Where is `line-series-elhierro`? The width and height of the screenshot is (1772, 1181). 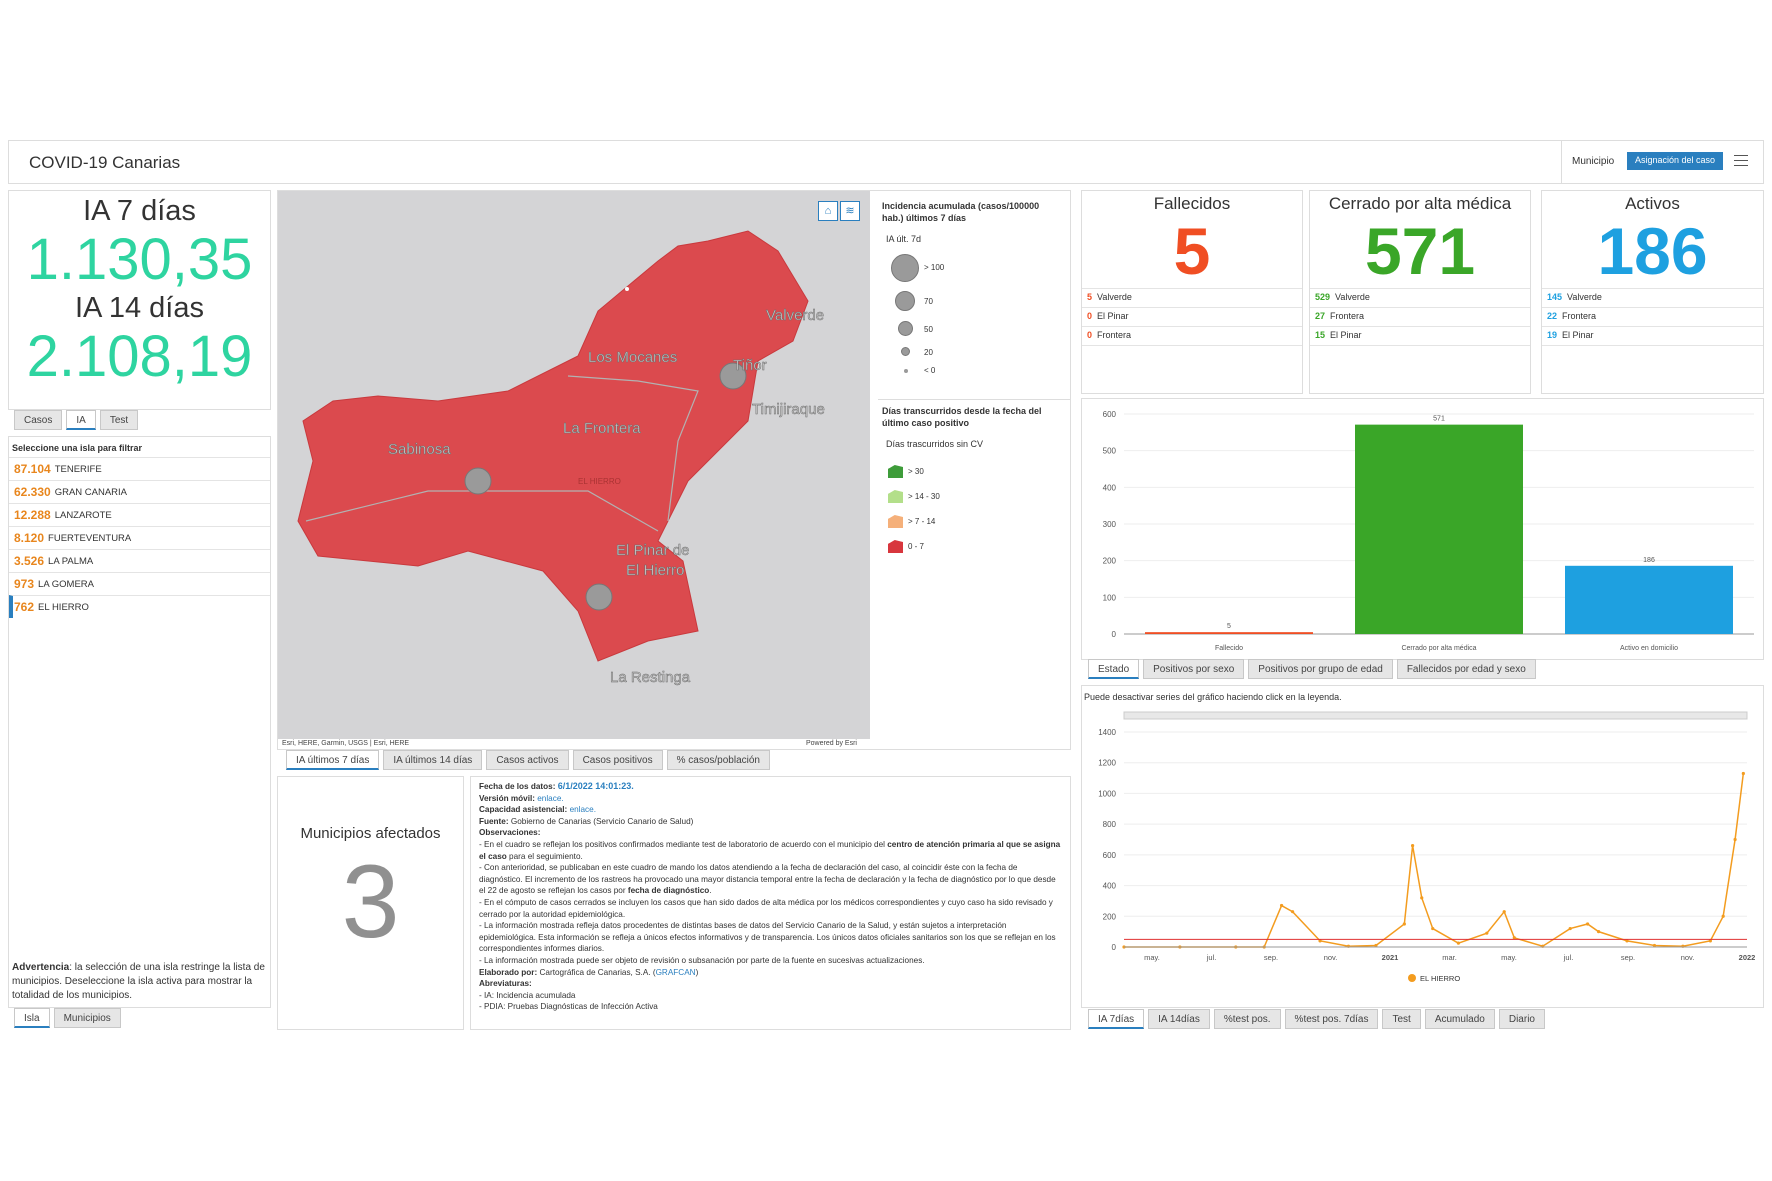 line-series-elhierro is located at coordinates (1434, 860).